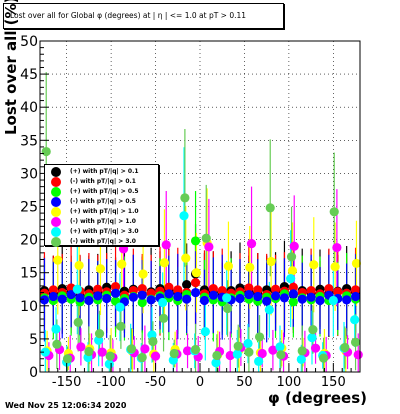  I want to click on y-tick-label: 10, so click(29, 307).